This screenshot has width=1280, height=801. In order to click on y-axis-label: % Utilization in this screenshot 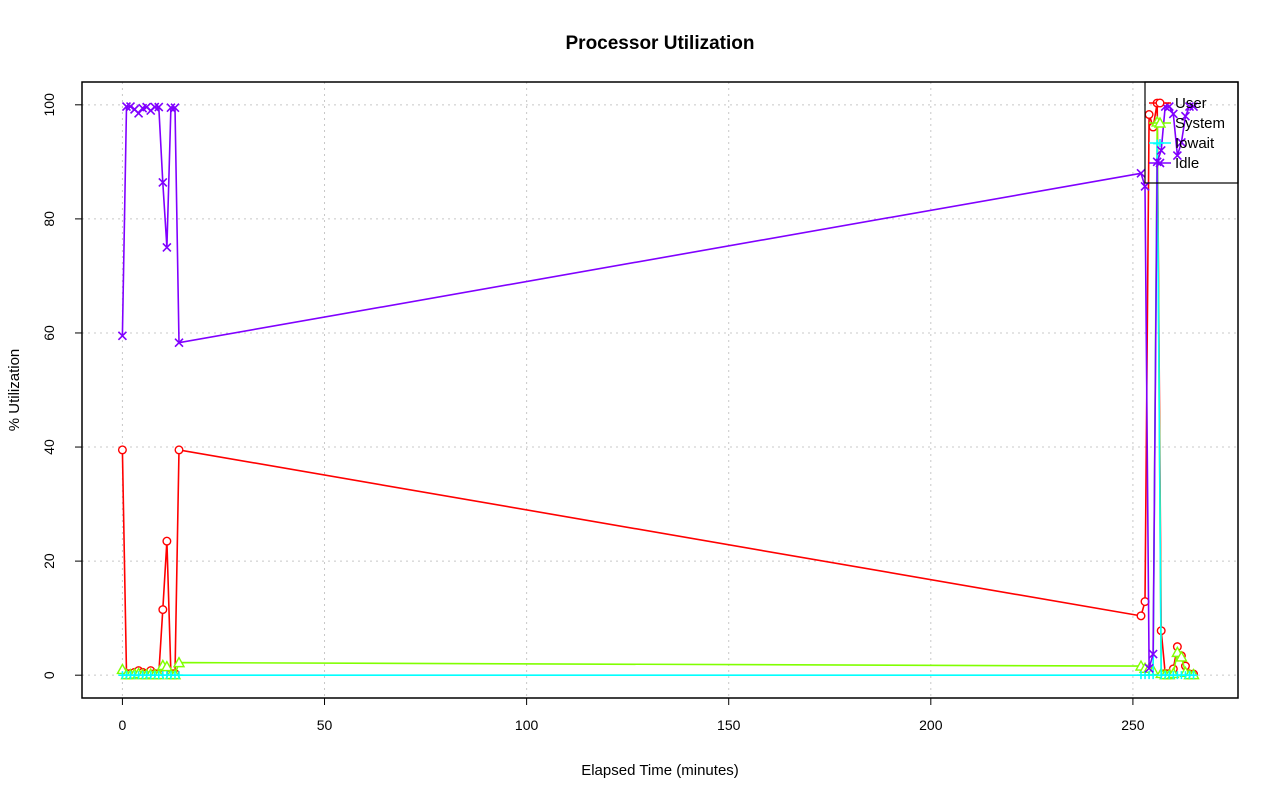, I will do `click(14, 390)`.